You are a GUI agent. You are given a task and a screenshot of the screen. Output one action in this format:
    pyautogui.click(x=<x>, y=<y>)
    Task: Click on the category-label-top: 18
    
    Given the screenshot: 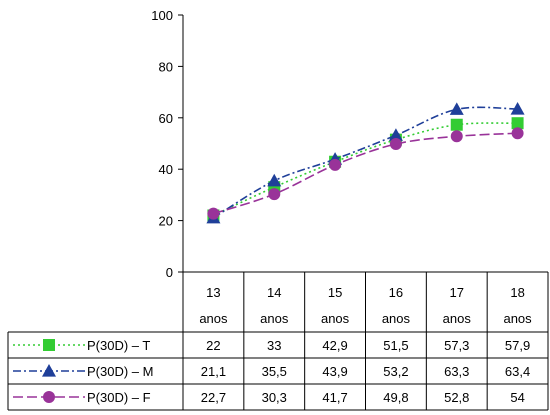 What is the action you would take?
    pyautogui.click(x=517, y=292)
    